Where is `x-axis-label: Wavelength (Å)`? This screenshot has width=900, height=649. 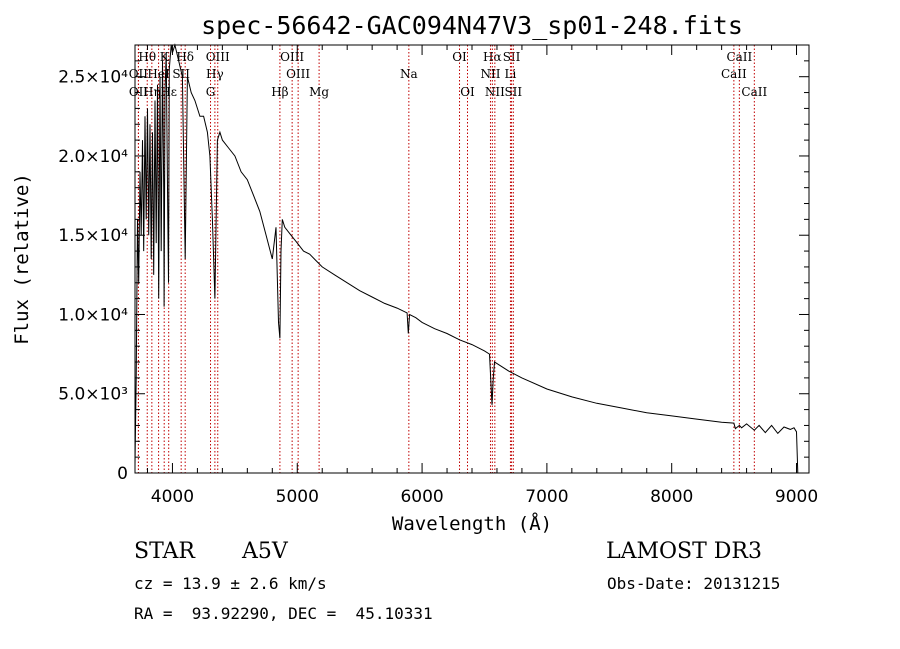 x-axis-label: Wavelength (Å) is located at coordinates (472, 523).